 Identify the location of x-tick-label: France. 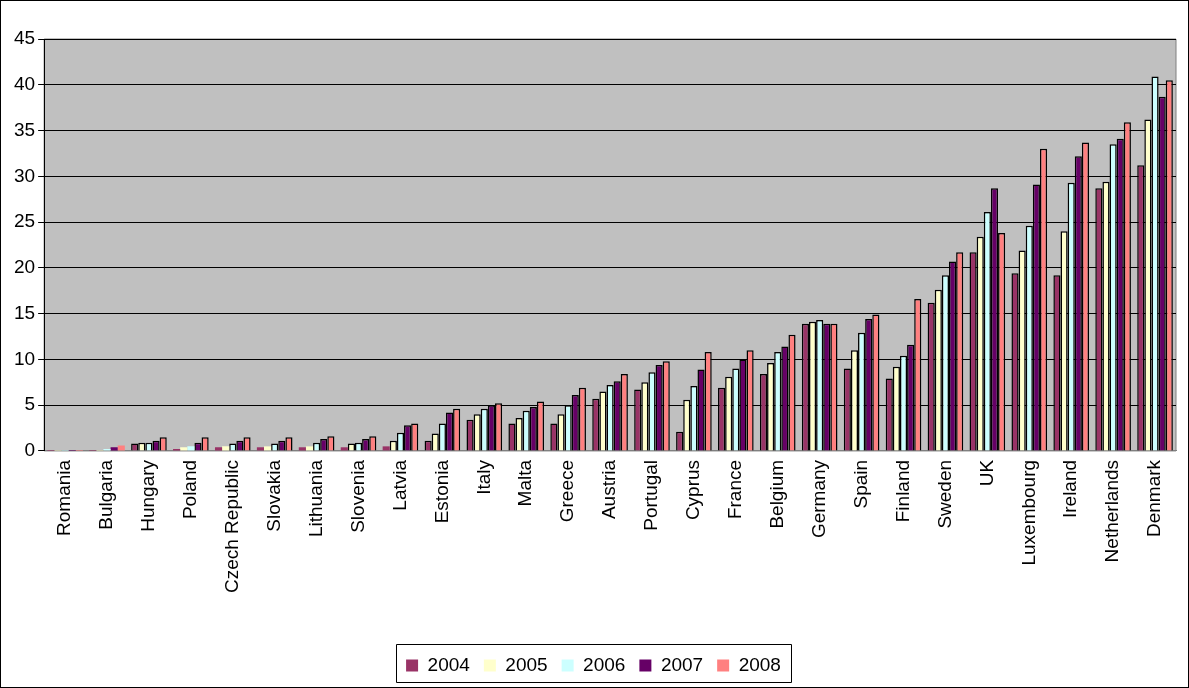
(735, 489).